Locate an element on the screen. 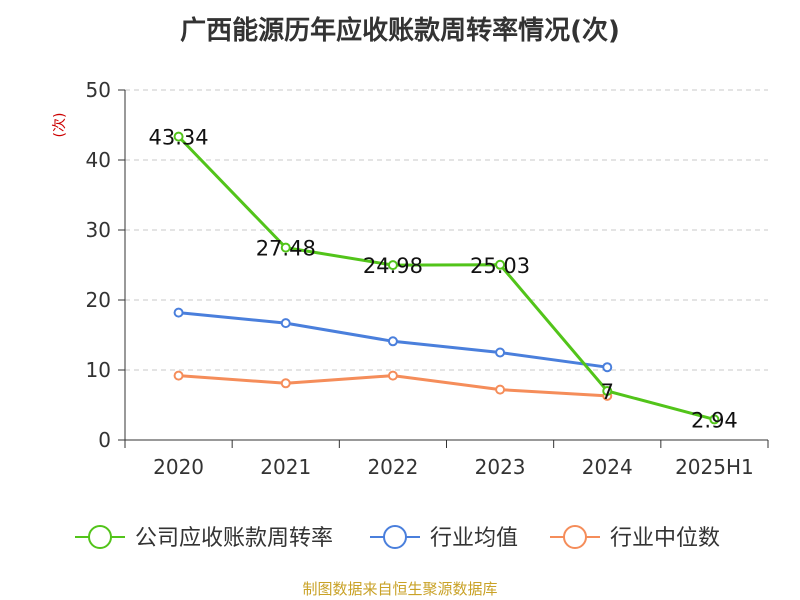 Image resolution: width=800 pixels, height=600 pixels. data-label: 2.94 is located at coordinates (714, 420).